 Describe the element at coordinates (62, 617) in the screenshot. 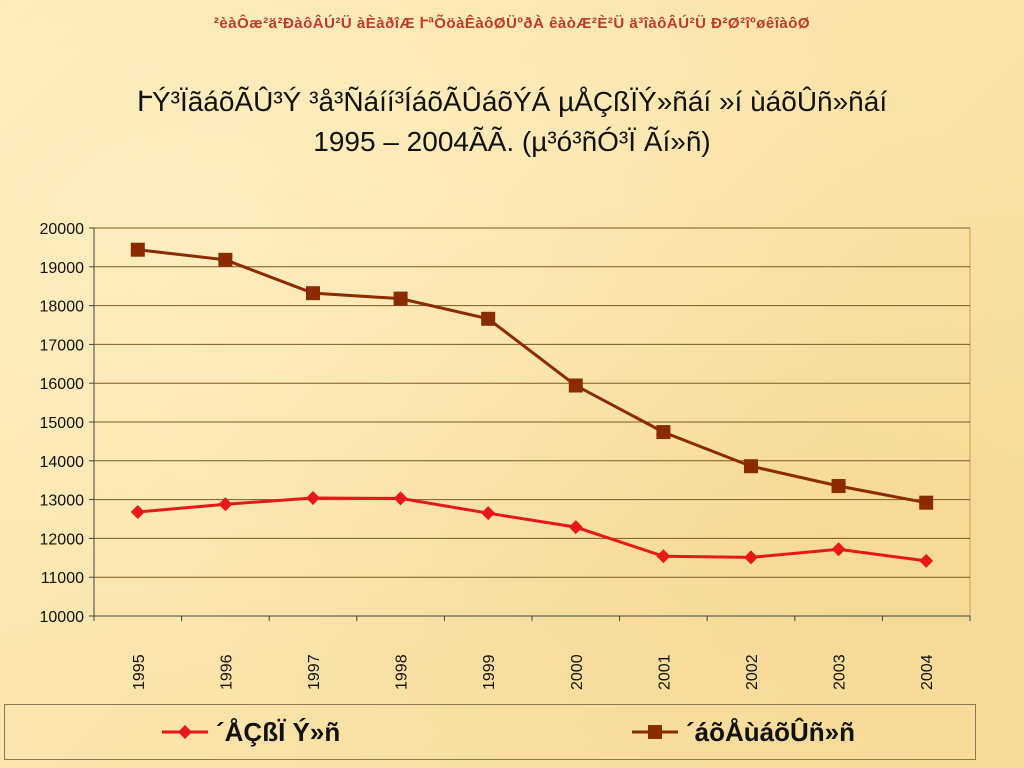

I see `y-tick-label: 10000` at that location.